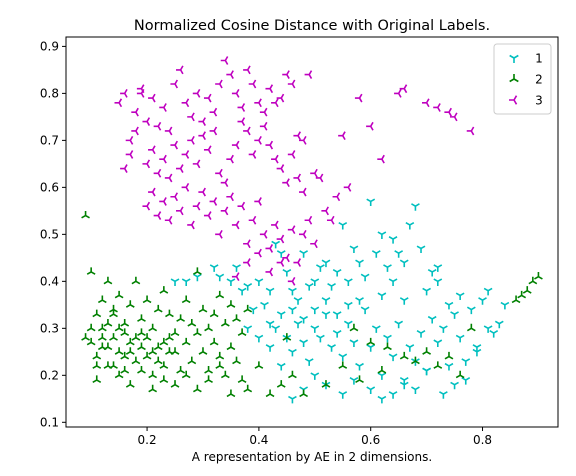  I want to click on legend-box, so click(522, 79).